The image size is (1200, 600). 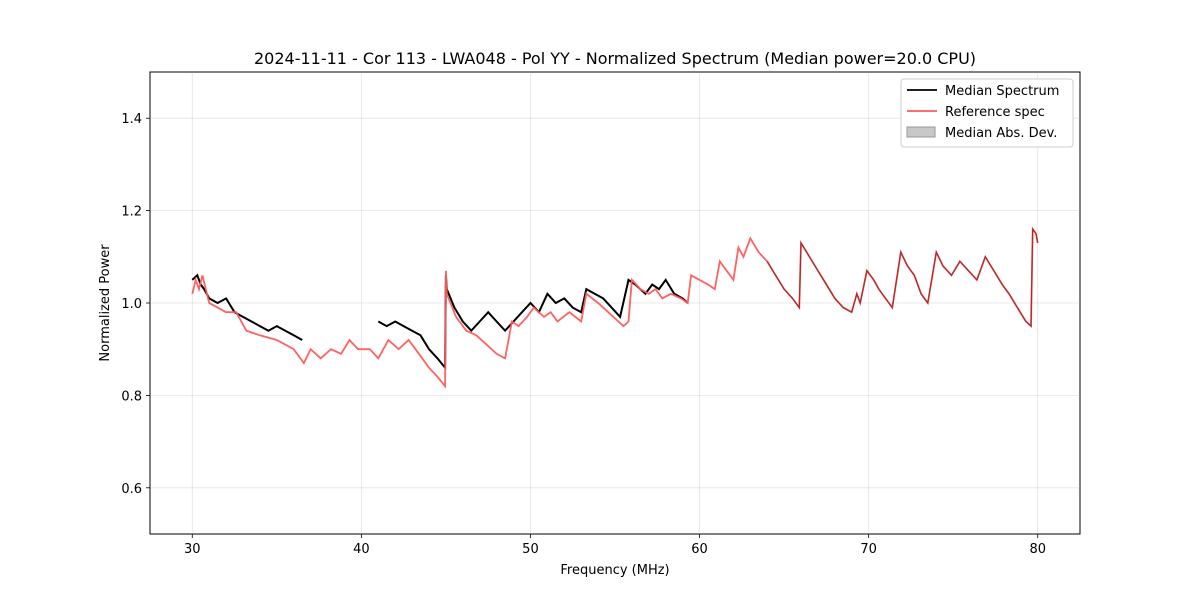 I want to click on y-tick-label: 0.8, so click(x=131, y=396).